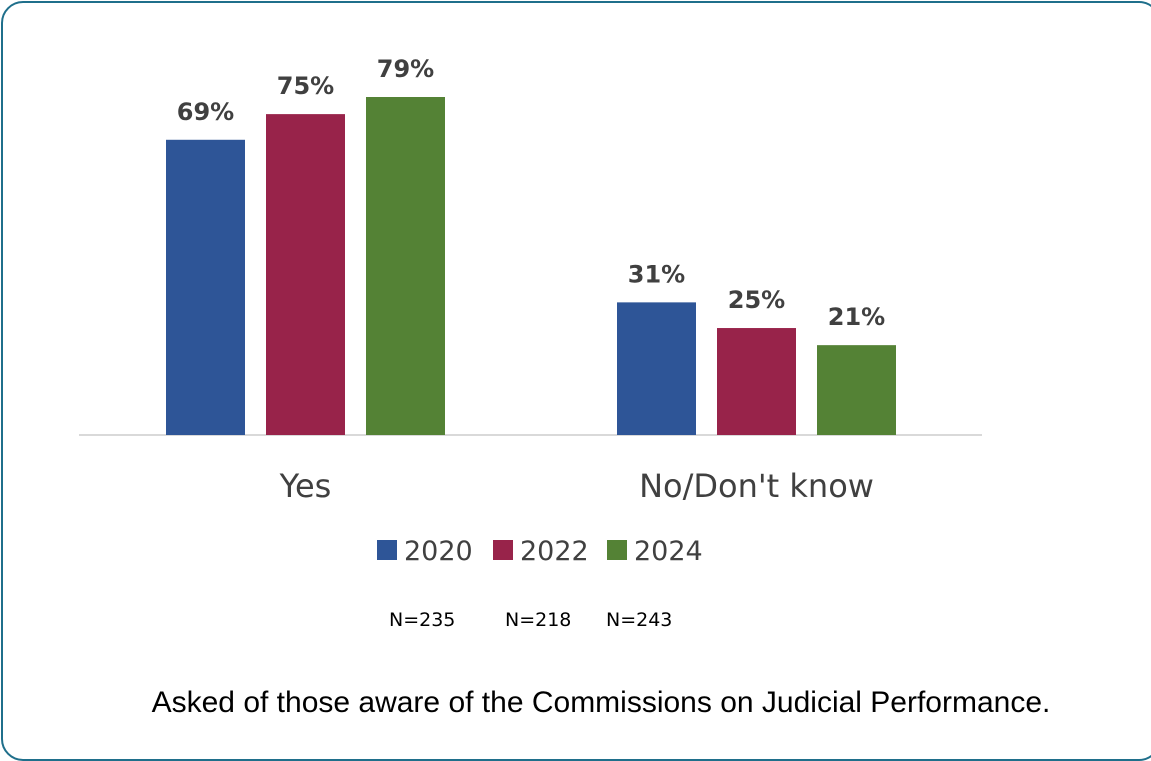 The height and width of the screenshot is (761, 1151). Describe the element at coordinates (856, 317) in the screenshot. I see `data-label: 21%` at that location.